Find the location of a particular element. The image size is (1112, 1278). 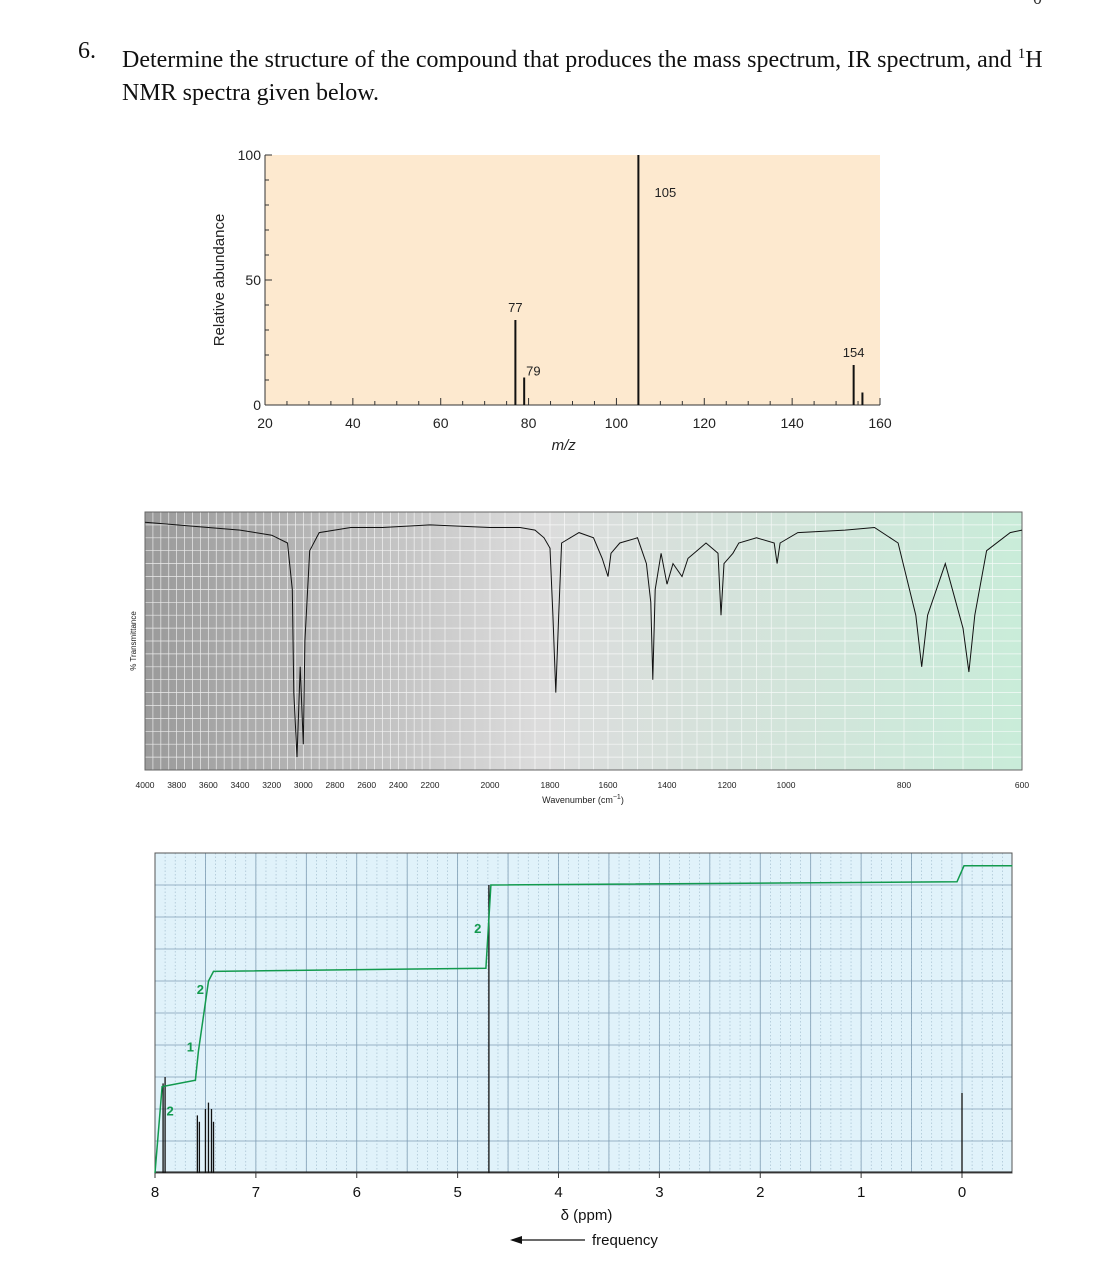

ir-x-axis-label-main: Wavenumber (cm is located at coordinates (577, 800).